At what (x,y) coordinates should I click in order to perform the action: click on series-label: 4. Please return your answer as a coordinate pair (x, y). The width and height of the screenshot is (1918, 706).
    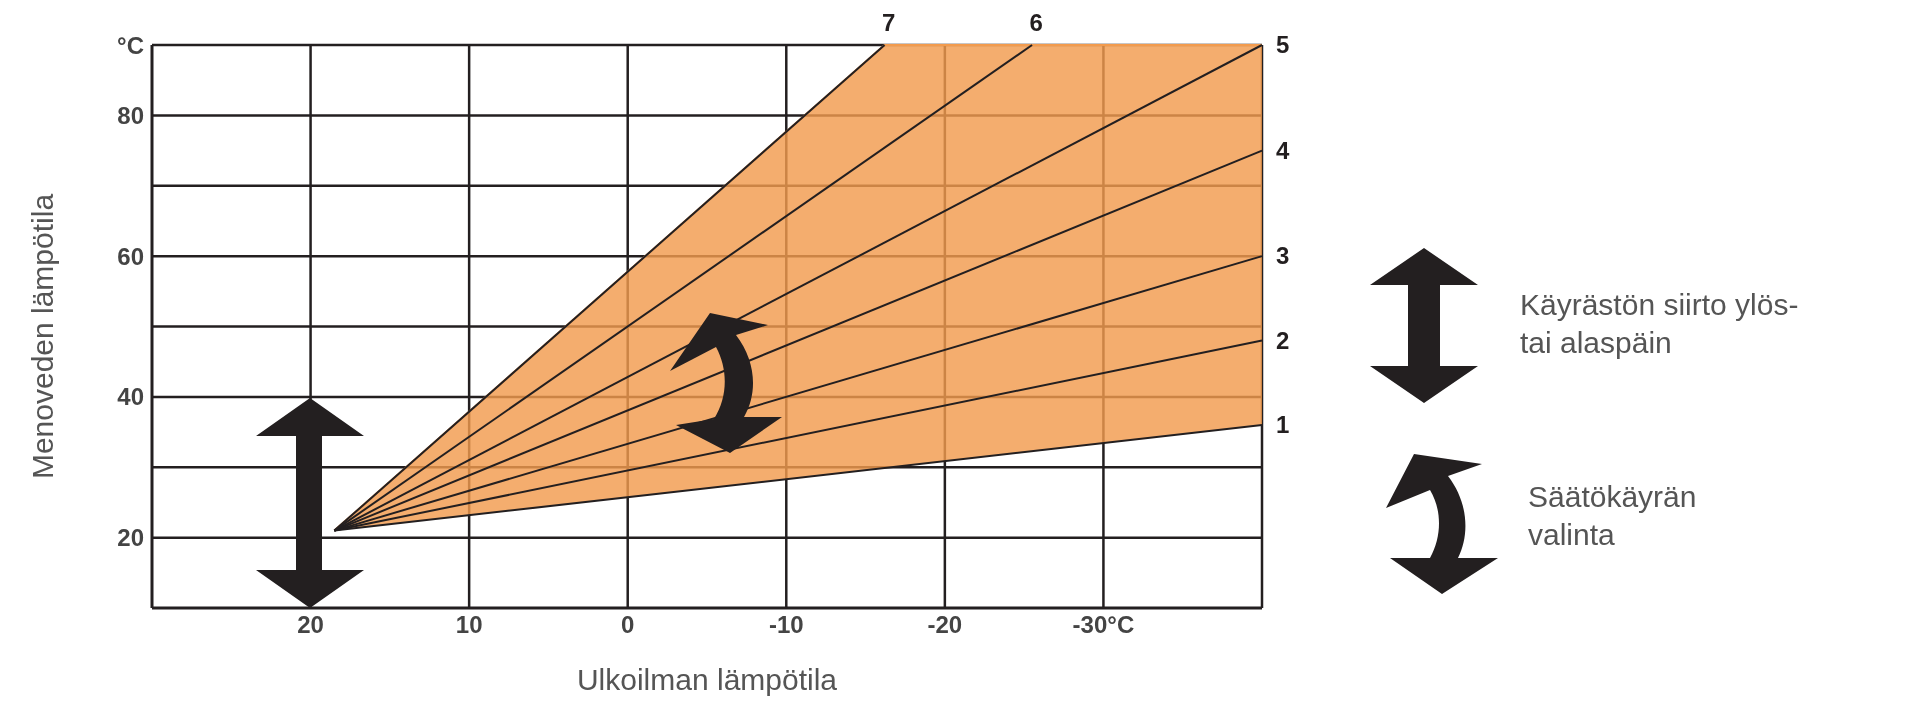
    Looking at the image, I should click on (1283, 150).